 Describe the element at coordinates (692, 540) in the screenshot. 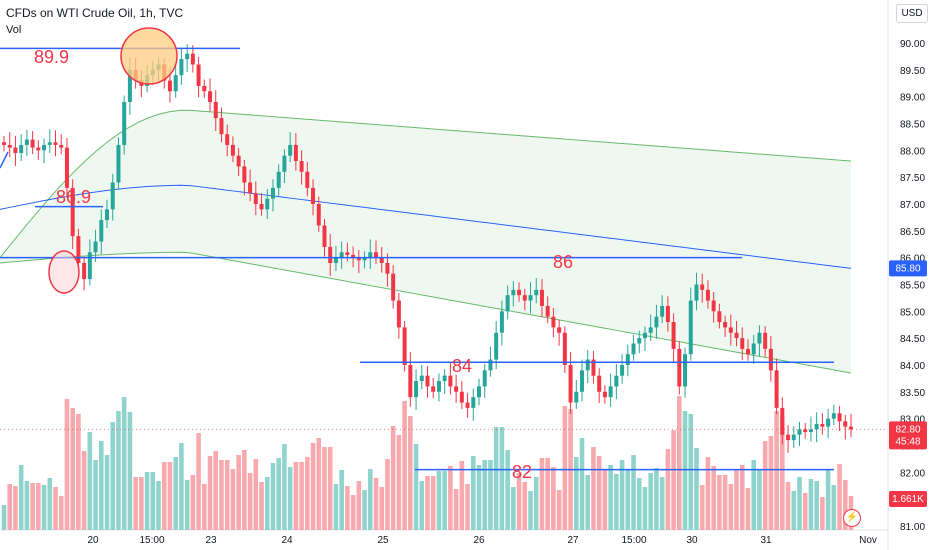

I see `x-tick-label: 30` at that location.